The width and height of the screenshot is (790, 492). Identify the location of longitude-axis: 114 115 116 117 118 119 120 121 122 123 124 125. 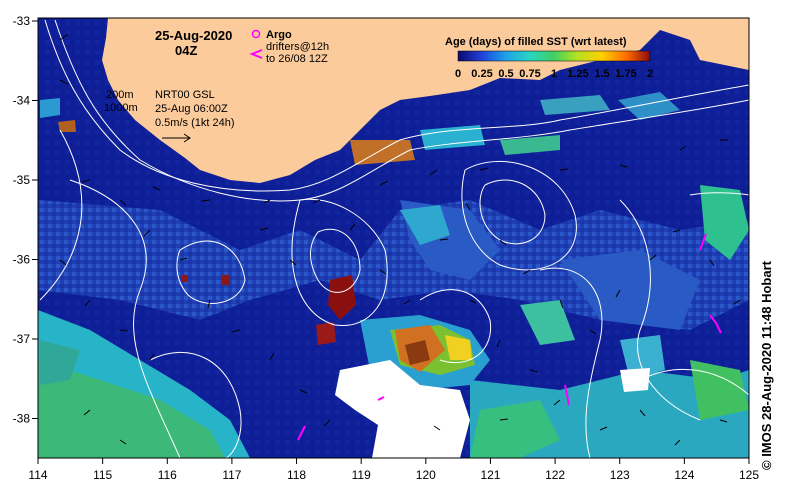
(393, 470).